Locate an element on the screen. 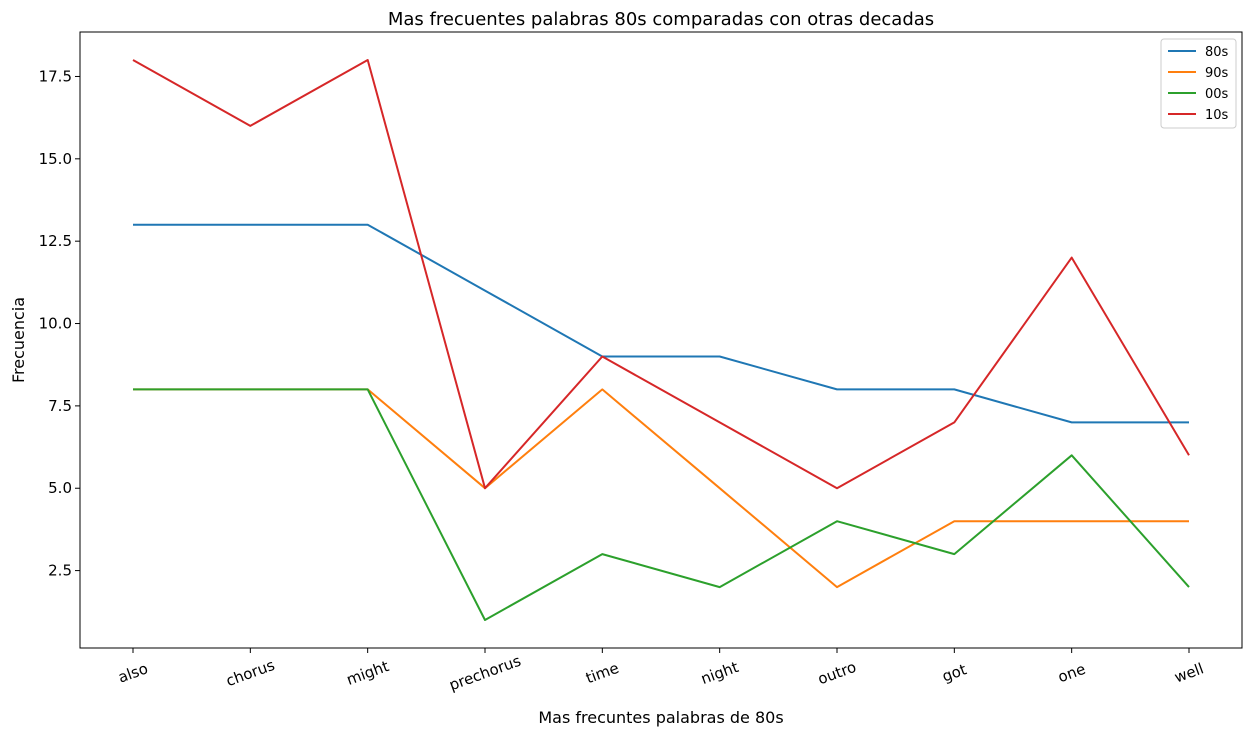 This screenshot has width=1252, height=737. legend-label: 10s is located at coordinates (1217, 115).